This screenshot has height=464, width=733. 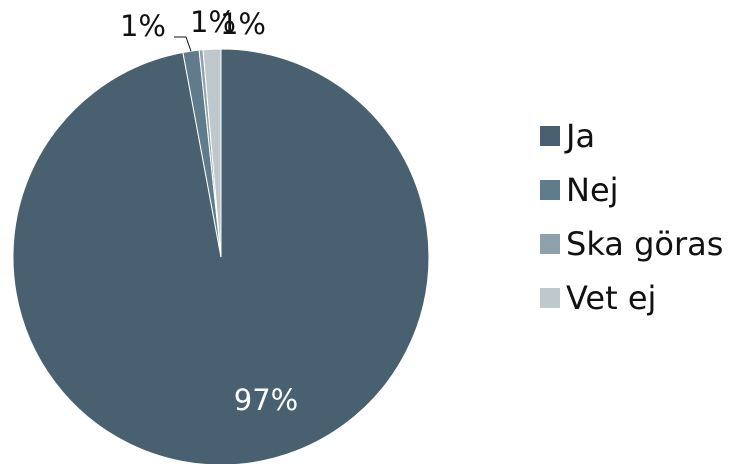 What do you see at coordinates (243, 24) in the screenshot?
I see `data-label-vet-ej: 1%` at bounding box center [243, 24].